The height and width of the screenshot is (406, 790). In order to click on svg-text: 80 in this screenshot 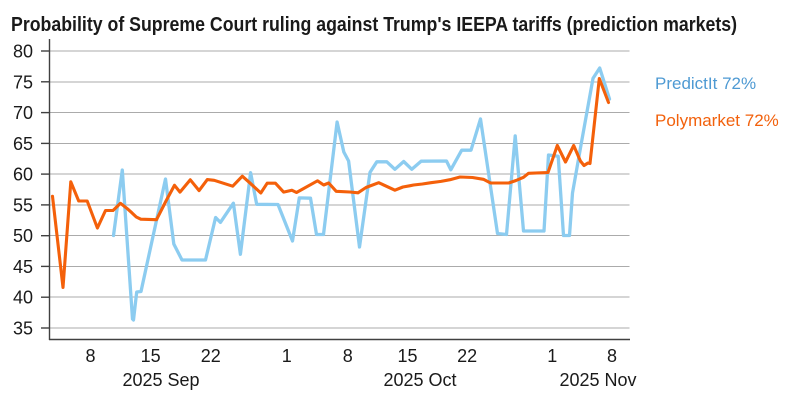, I will do `click(23, 52)`.